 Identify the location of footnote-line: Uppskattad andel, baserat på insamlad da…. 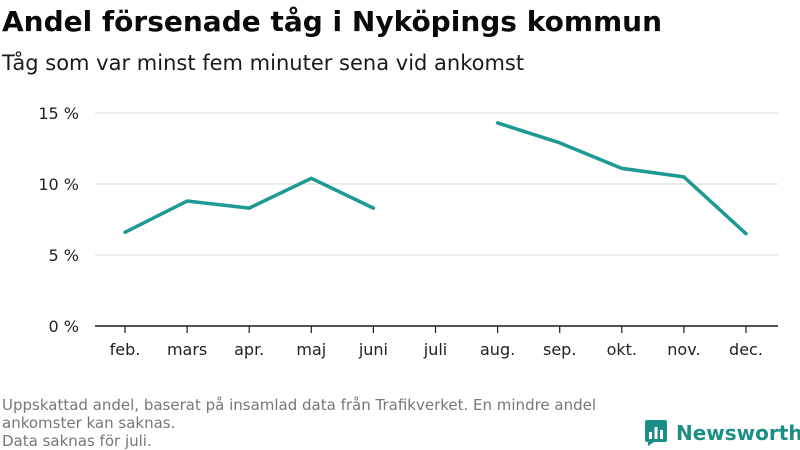
(299, 405).